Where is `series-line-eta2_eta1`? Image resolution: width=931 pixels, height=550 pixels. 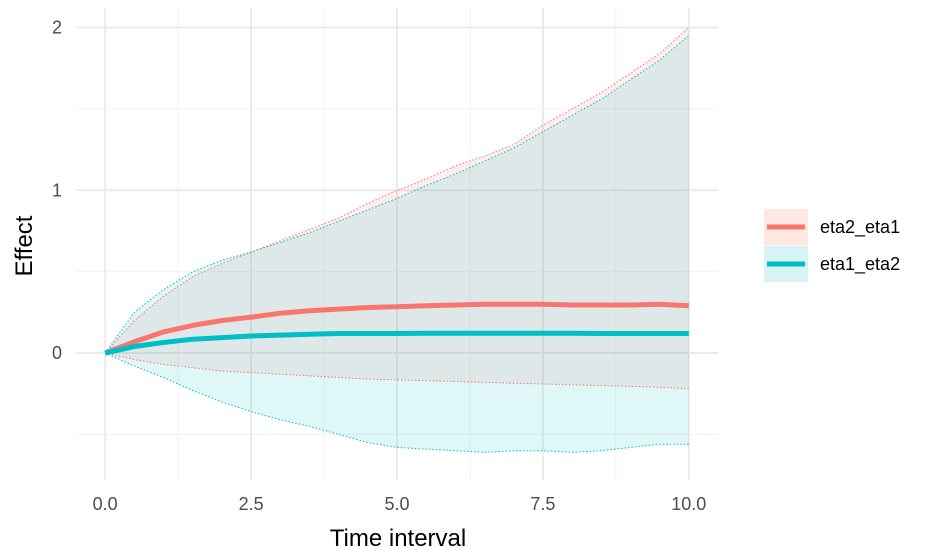
series-line-eta2_eta1 is located at coordinates (396, 328).